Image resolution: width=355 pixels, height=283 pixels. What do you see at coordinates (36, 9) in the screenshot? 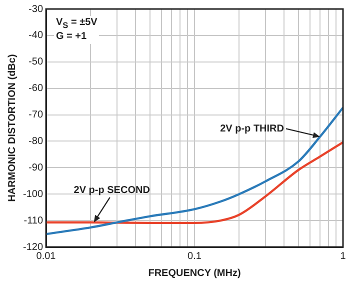
I see `y-tick-label: -30` at bounding box center [36, 9].